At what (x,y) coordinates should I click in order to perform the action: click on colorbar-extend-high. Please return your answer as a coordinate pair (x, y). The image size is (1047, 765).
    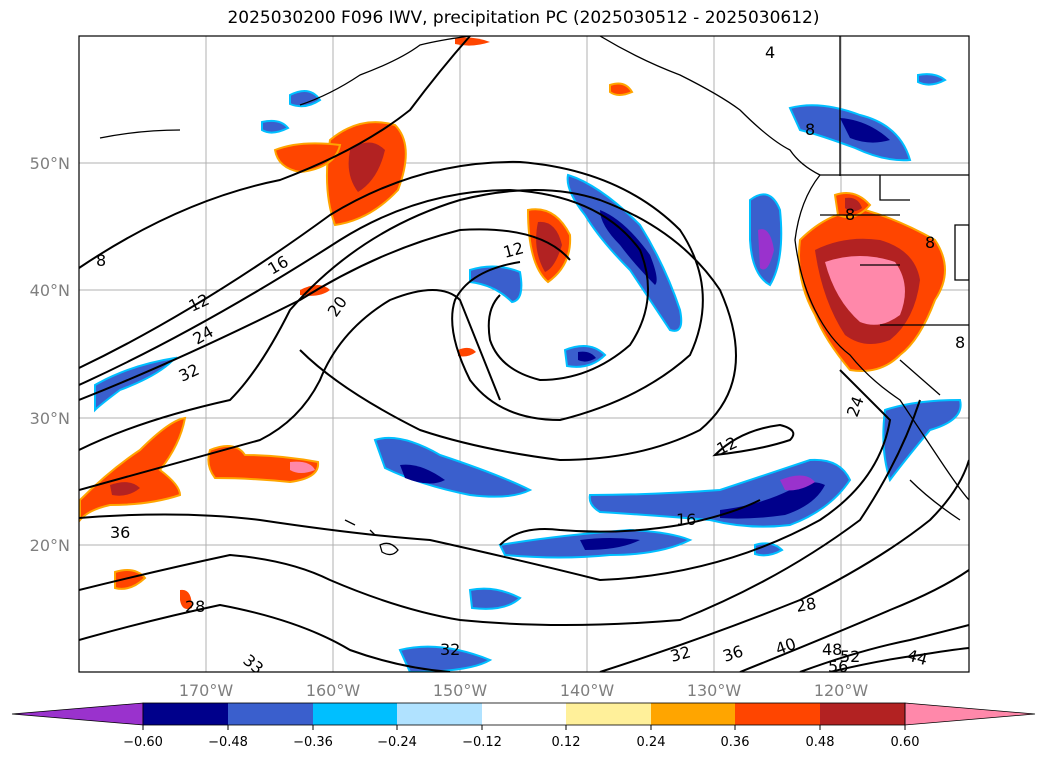
    Looking at the image, I should click on (970, 714).